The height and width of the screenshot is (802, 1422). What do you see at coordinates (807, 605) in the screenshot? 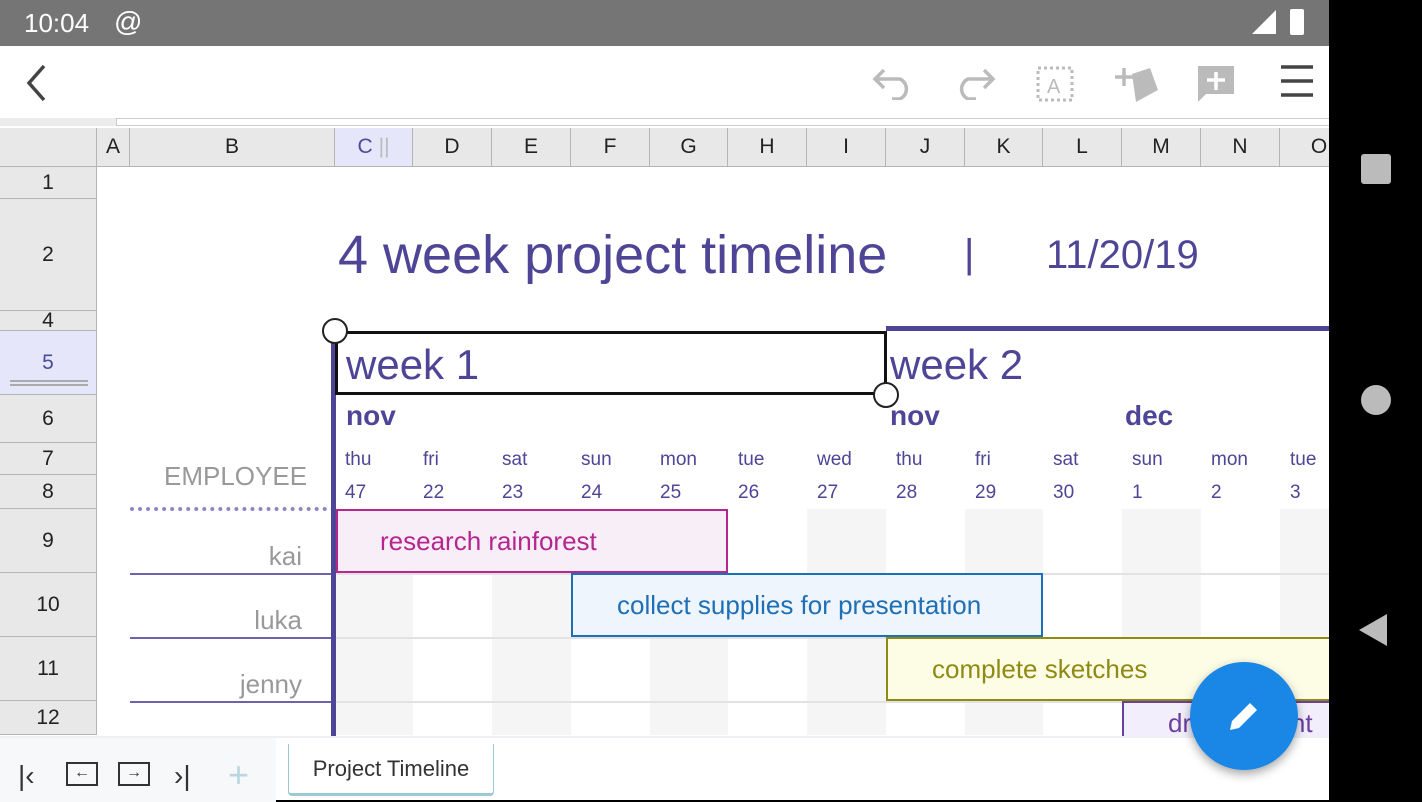
I see `task-bar: collect supplies for presentation` at bounding box center [807, 605].